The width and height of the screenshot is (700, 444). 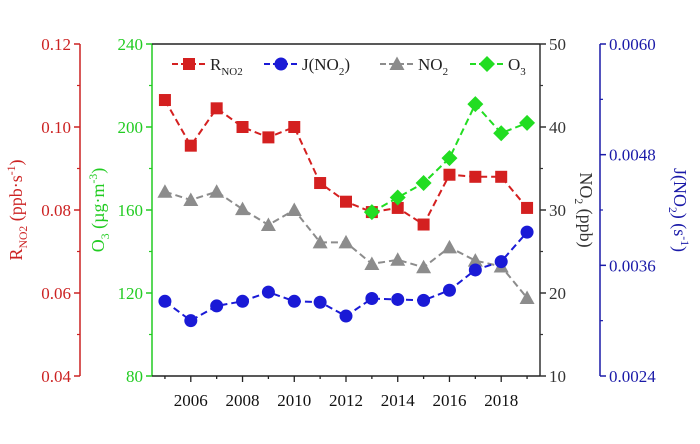 I want to click on tick-label-jno2: 0.0060, so click(x=632, y=44).